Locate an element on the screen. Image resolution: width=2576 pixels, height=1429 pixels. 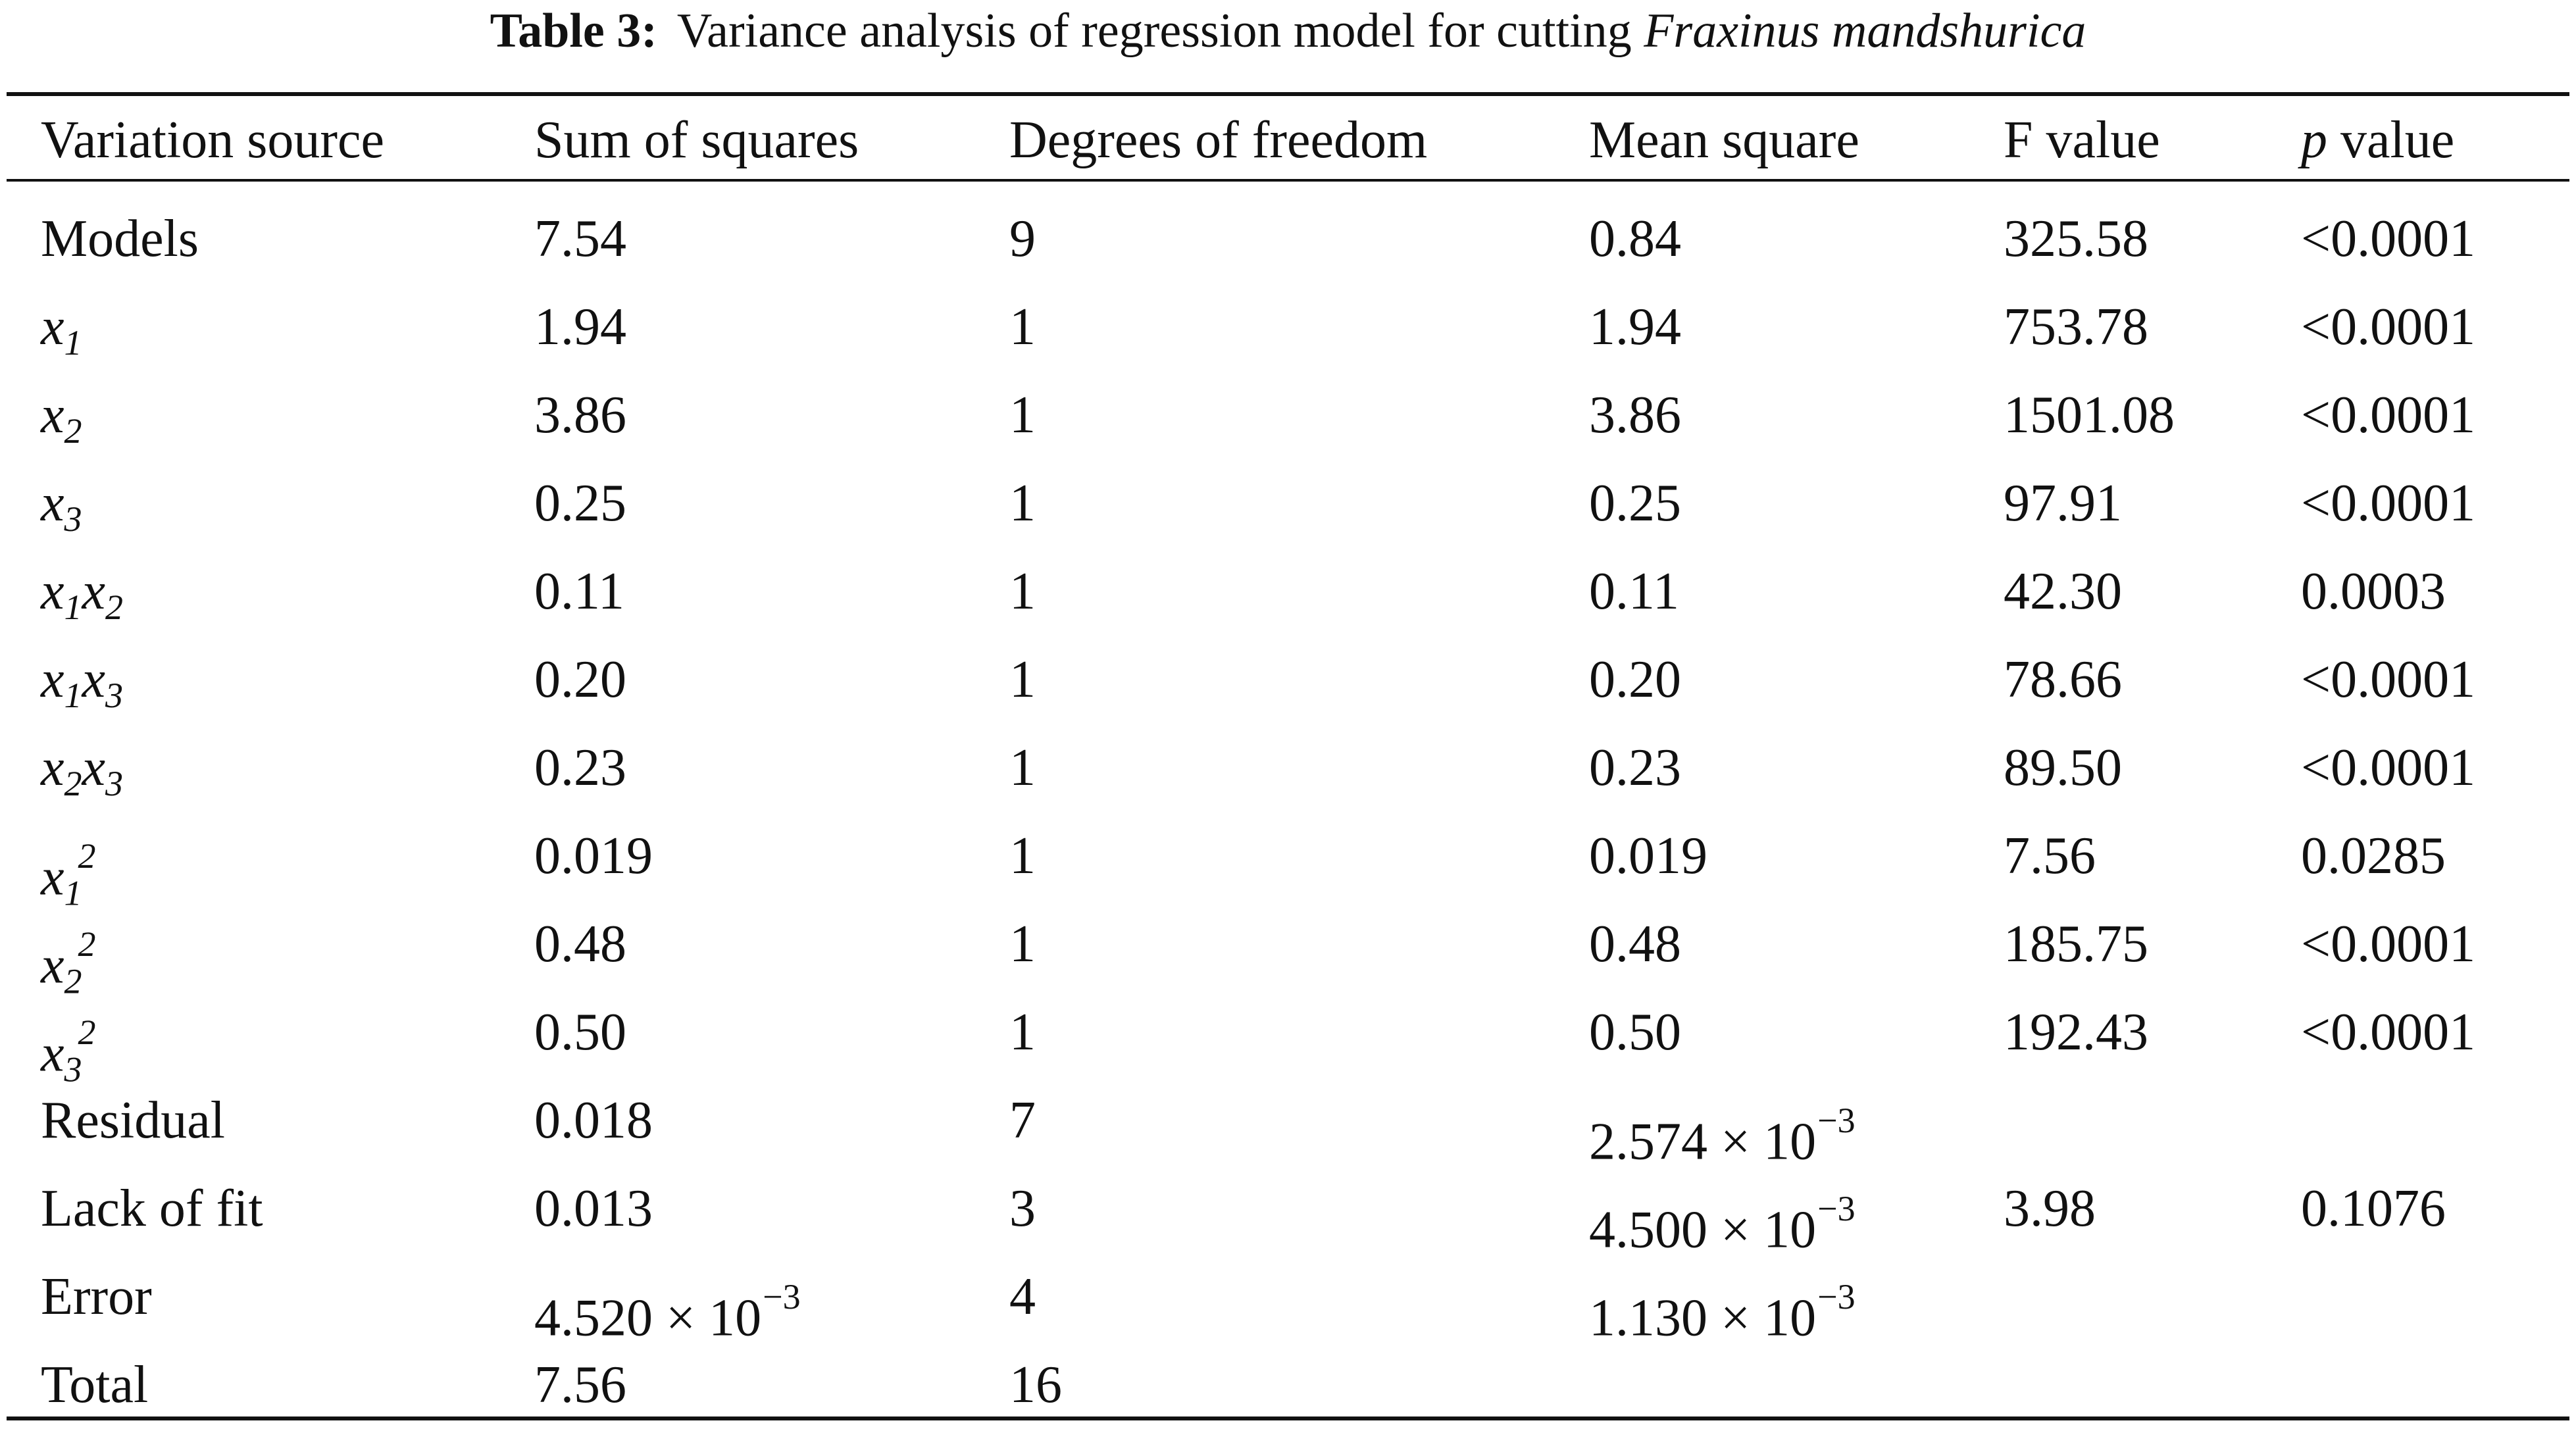
cell-degrees-of-freedom: 7 is located at coordinates (1023, 1120).